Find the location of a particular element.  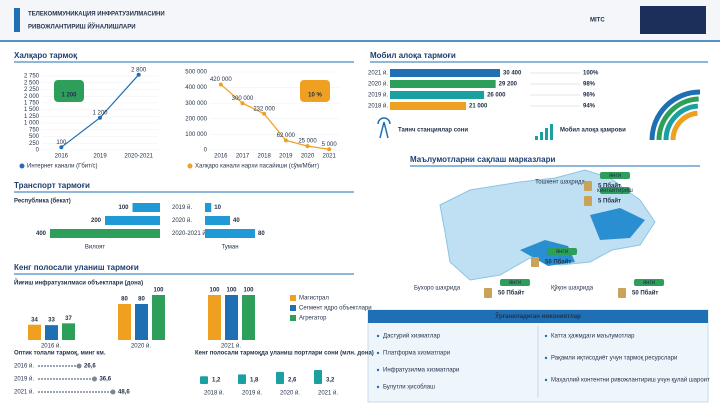

value-label: 40 is located at coordinates (236, 221).